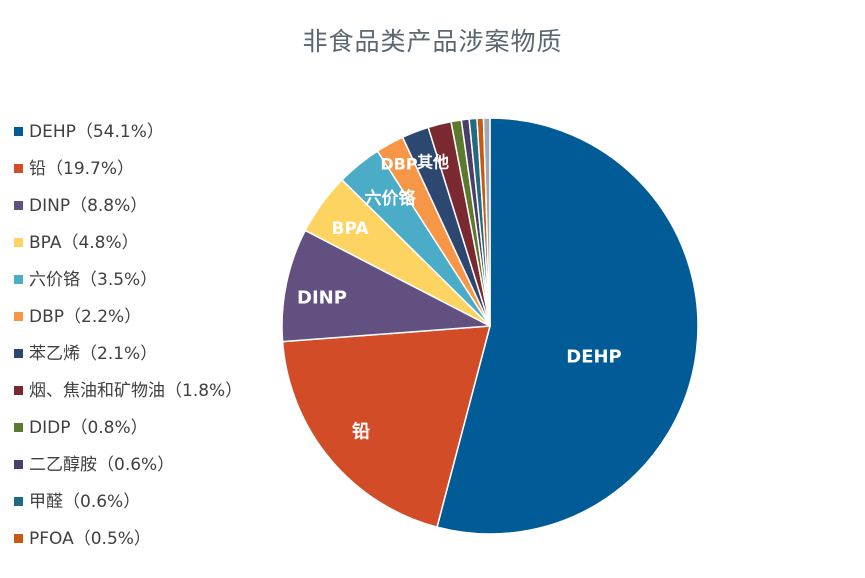 The image size is (865, 578). I want to click on legend-label: 六价铬（3.5%）, so click(93, 280).